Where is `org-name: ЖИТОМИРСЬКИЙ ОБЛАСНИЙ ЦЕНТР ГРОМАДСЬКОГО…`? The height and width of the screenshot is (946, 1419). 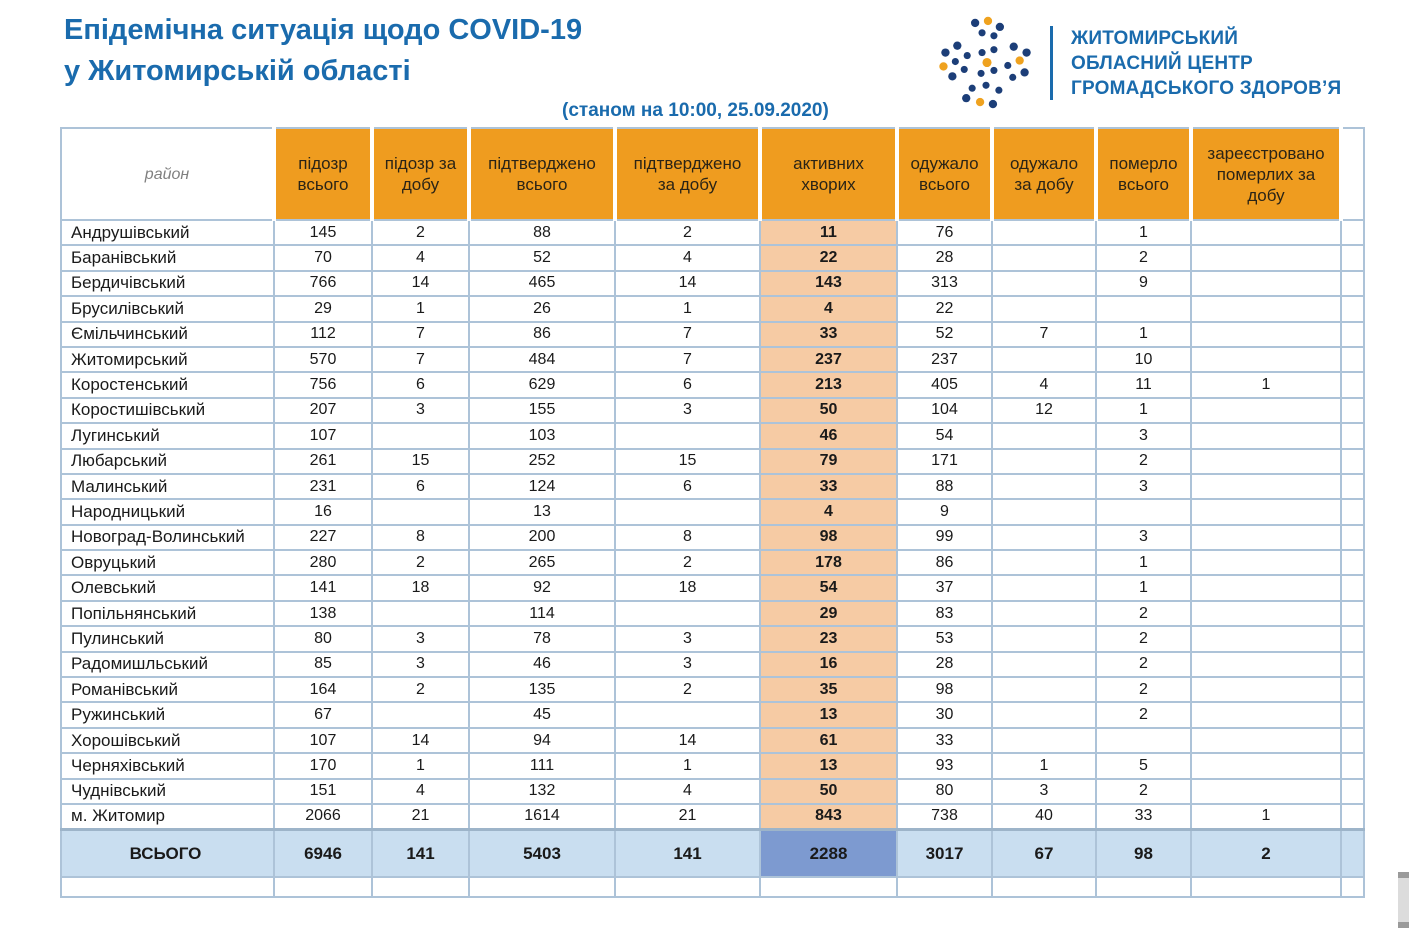
org-name: ЖИТОМИРСЬКИЙ ОБЛАСНИЙ ЦЕНТР ГРОМАДСЬКОГО… is located at coordinates (1206, 63).